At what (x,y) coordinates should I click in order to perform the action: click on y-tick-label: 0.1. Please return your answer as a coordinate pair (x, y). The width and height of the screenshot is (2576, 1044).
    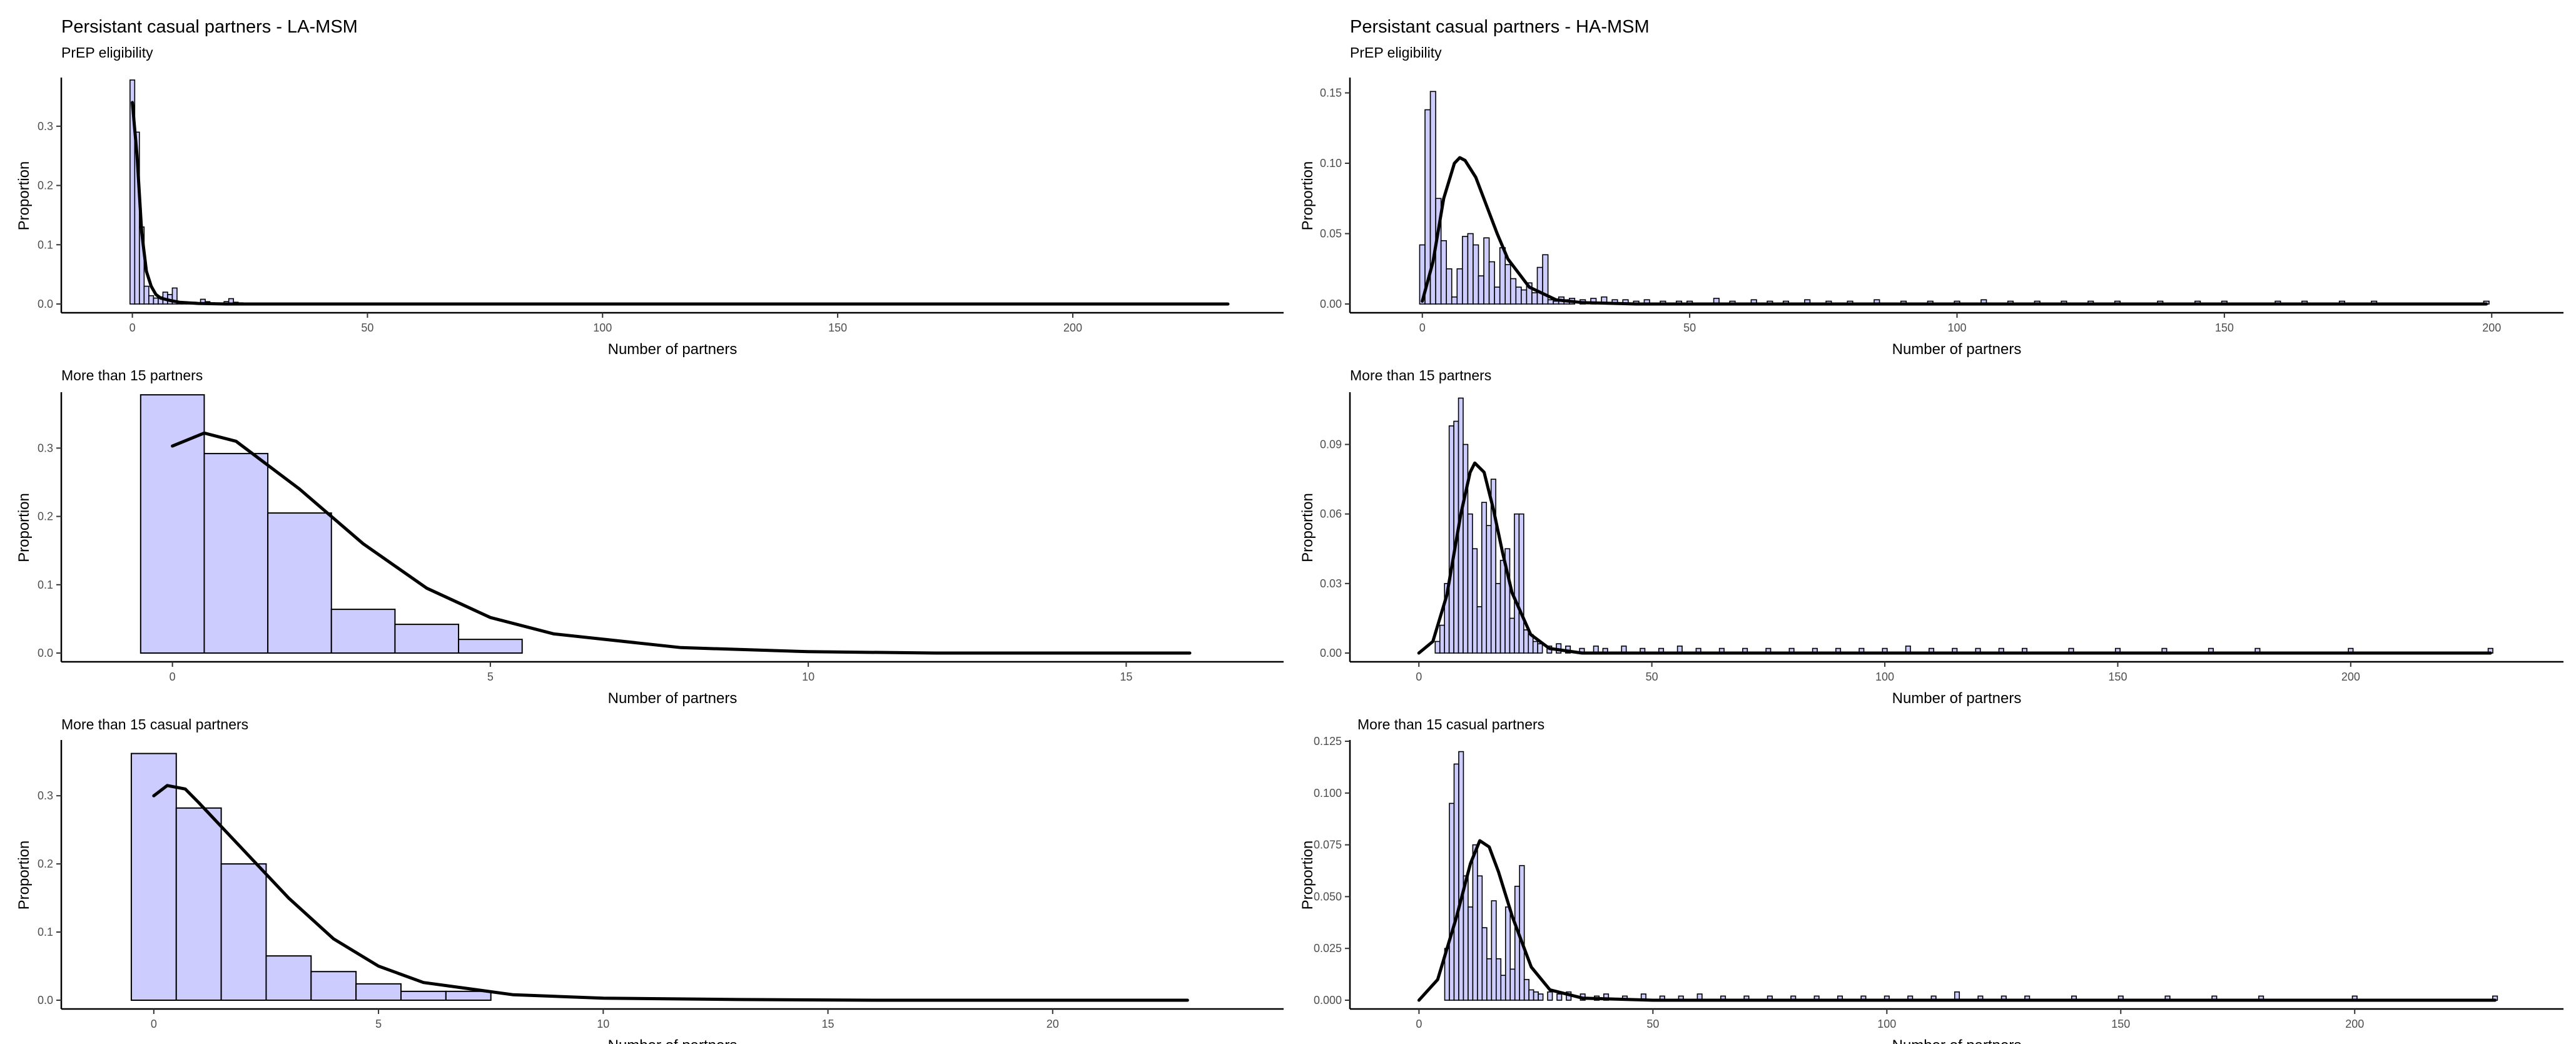
    Looking at the image, I should click on (46, 244).